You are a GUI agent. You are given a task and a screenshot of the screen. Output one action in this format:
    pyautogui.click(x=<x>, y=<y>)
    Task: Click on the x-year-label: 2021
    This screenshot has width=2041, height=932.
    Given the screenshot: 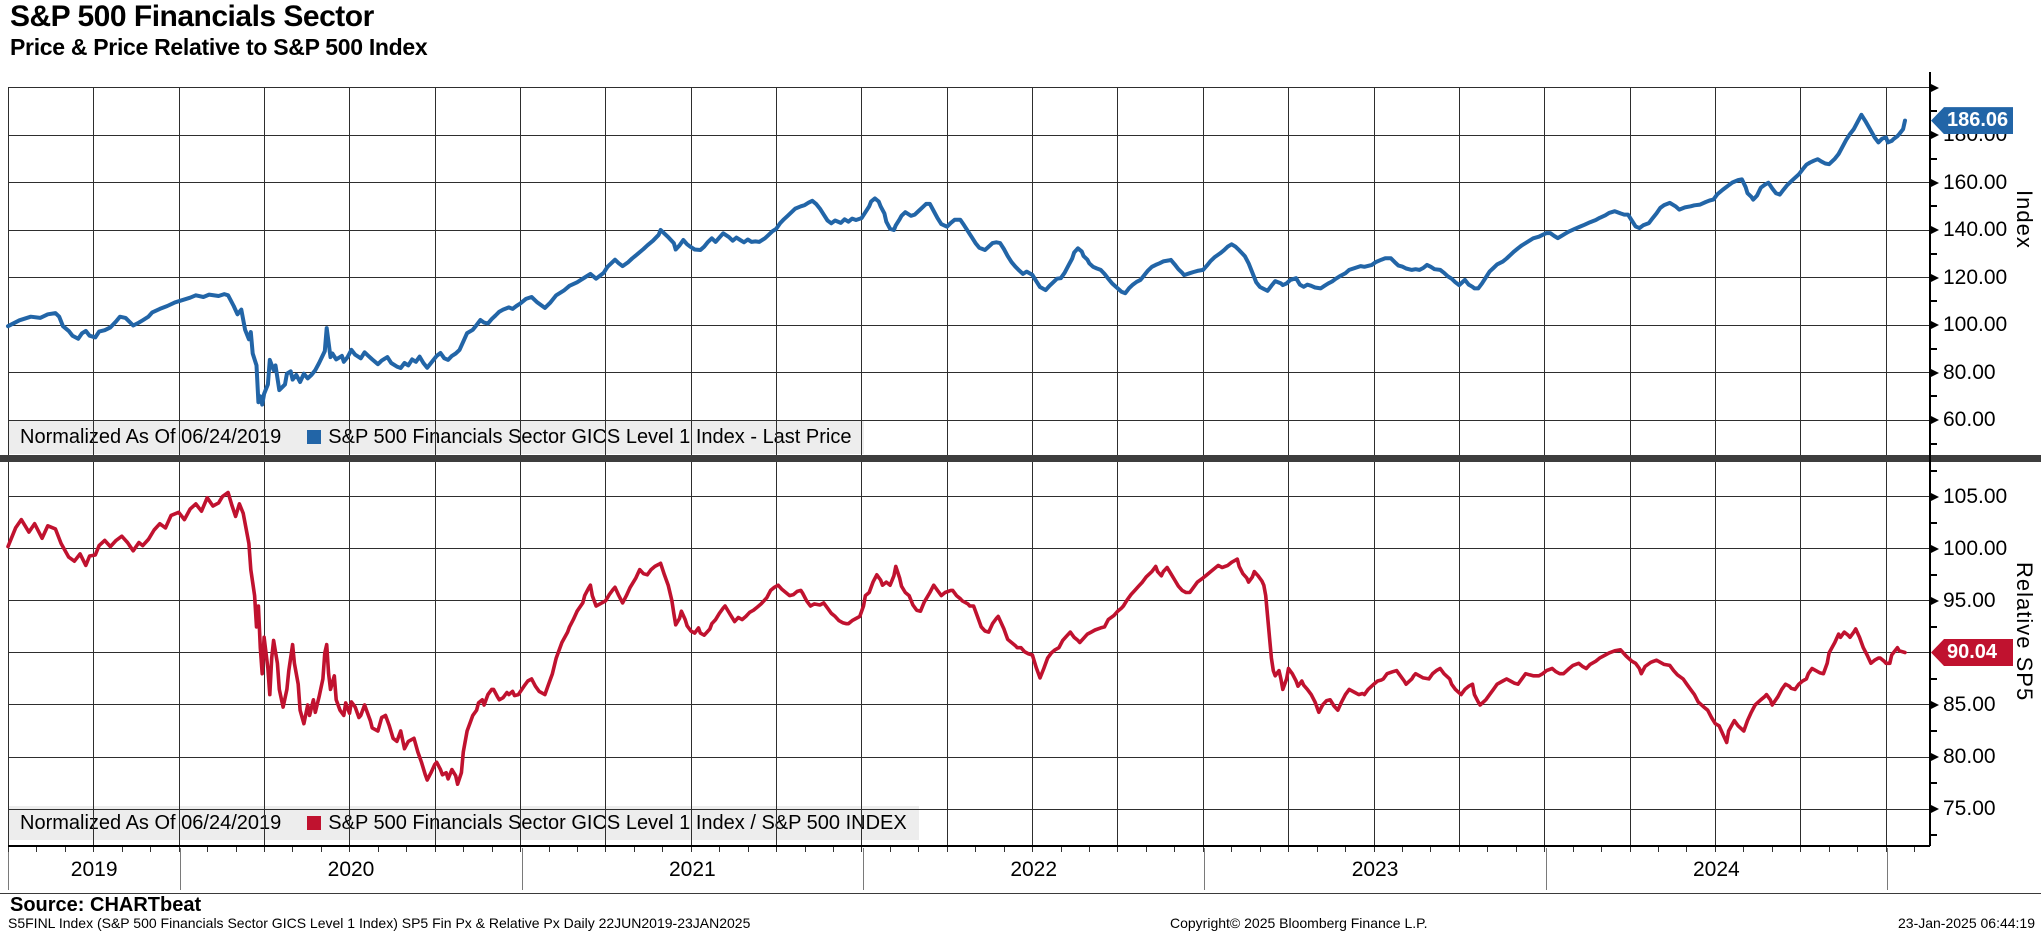 What is the action you would take?
    pyautogui.click(x=692, y=869)
    